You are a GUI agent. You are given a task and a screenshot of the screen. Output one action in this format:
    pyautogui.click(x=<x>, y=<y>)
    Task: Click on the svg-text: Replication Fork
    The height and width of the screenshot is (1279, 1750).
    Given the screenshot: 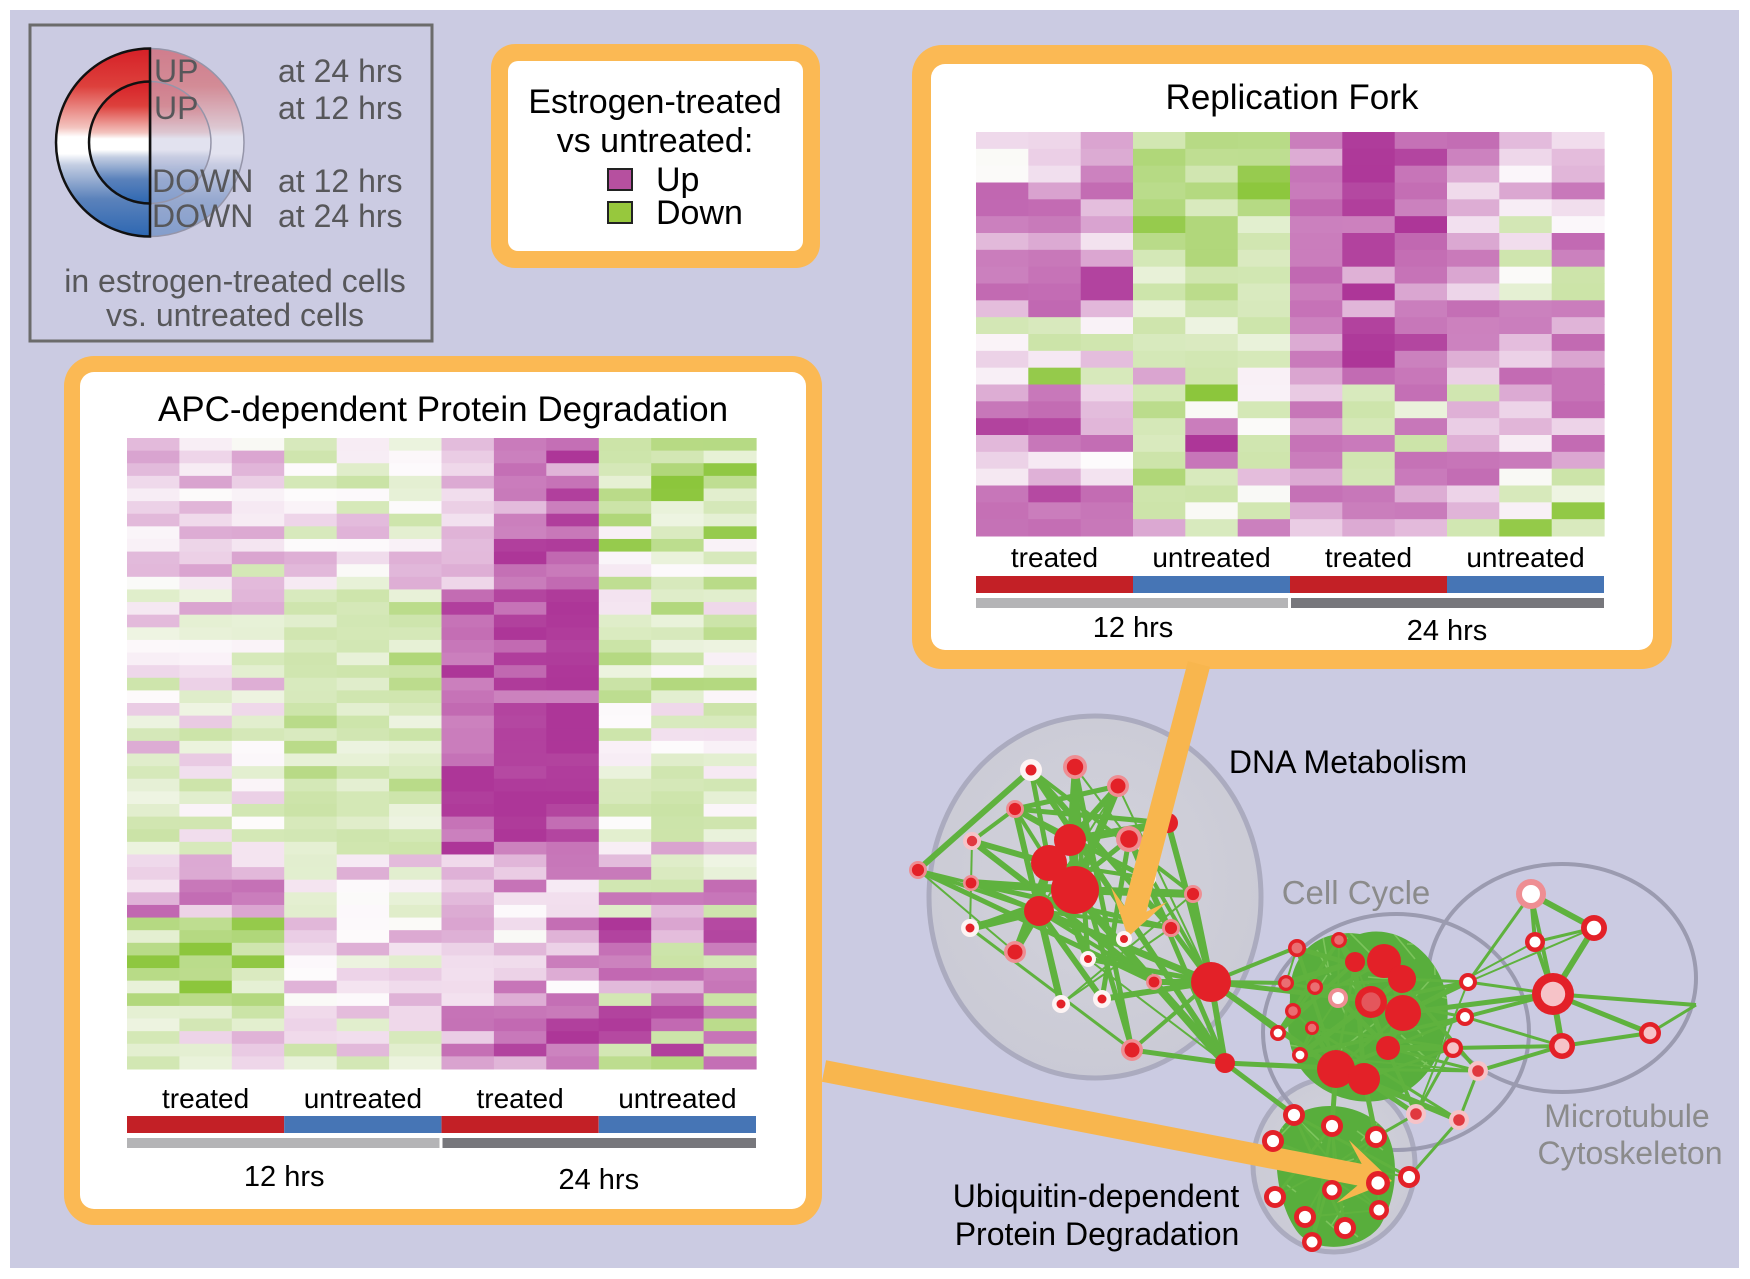 What is the action you would take?
    pyautogui.click(x=1292, y=97)
    